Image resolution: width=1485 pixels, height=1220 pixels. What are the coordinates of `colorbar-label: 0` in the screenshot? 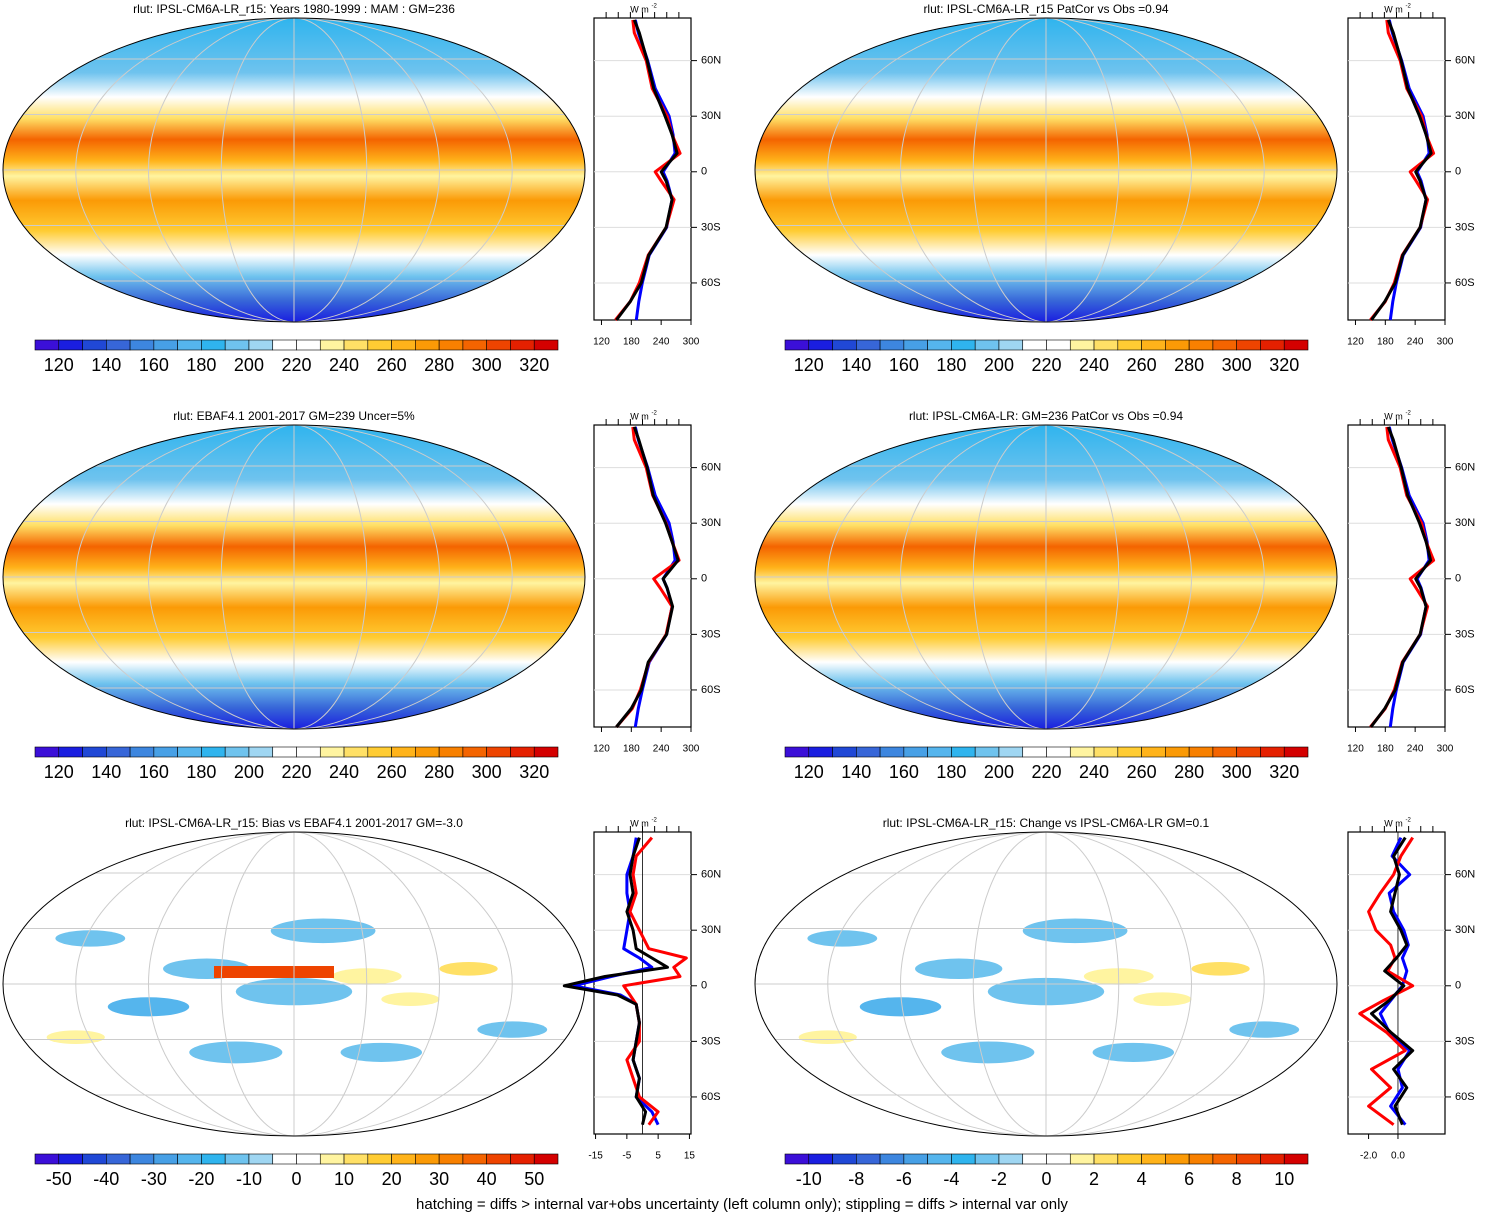 It's located at (296, 1179).